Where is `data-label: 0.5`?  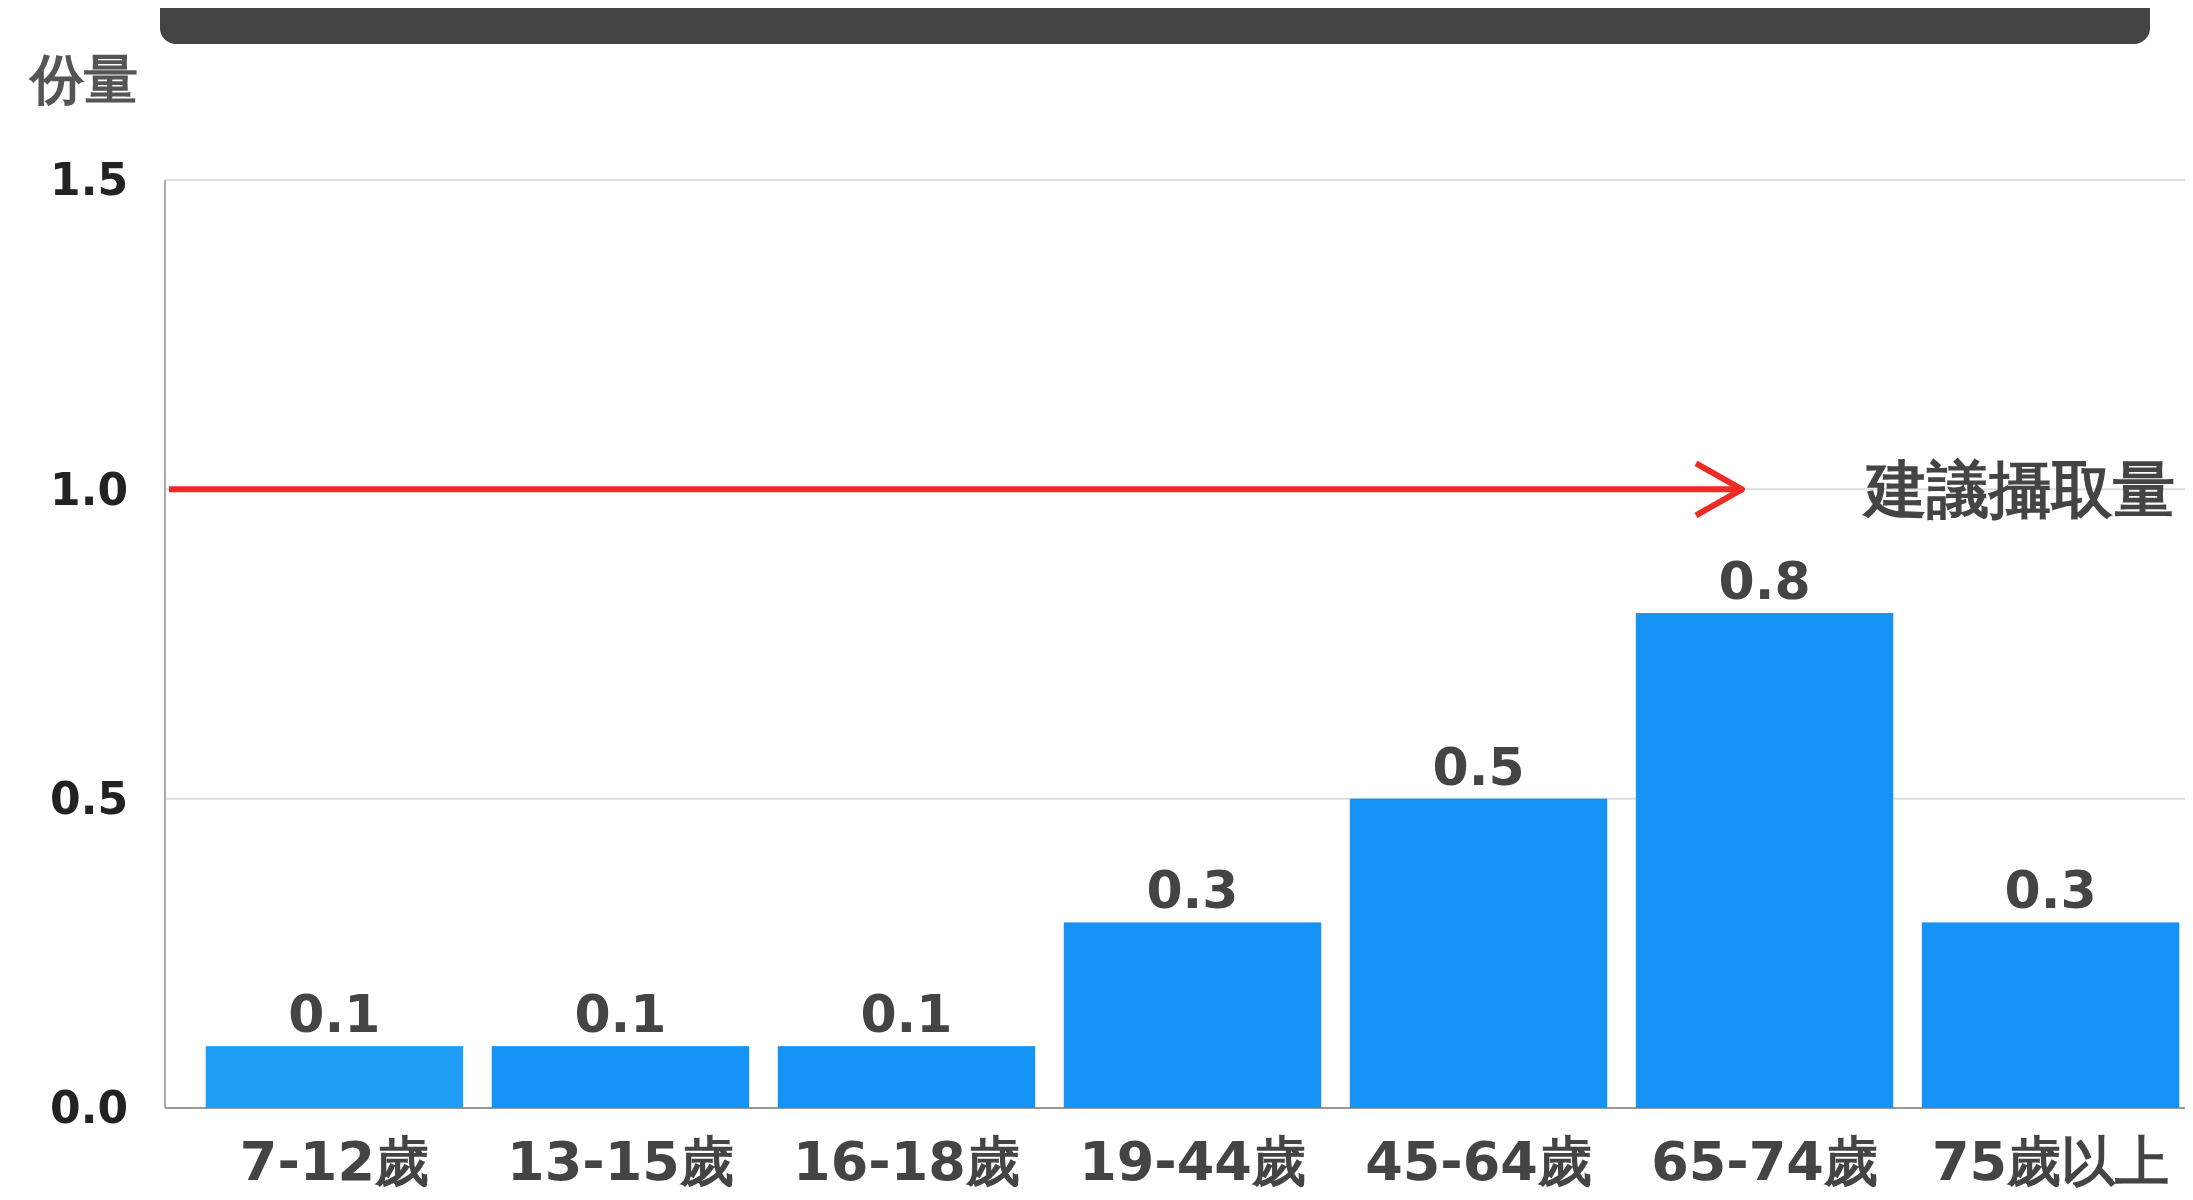
data-label: 0.5 is located at coordinates (1478, 766).